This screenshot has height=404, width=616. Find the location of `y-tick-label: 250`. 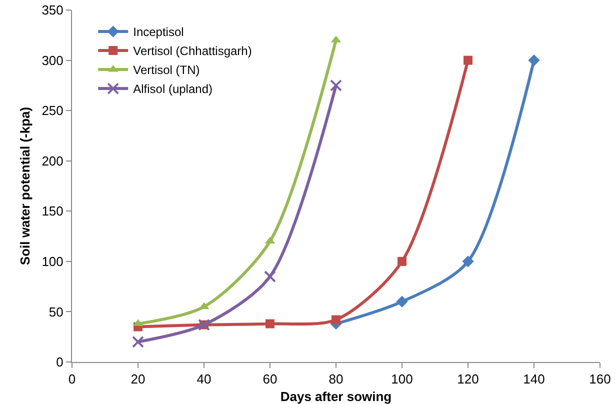

y-tick-label: 250 is located at coordinates (53, 110).